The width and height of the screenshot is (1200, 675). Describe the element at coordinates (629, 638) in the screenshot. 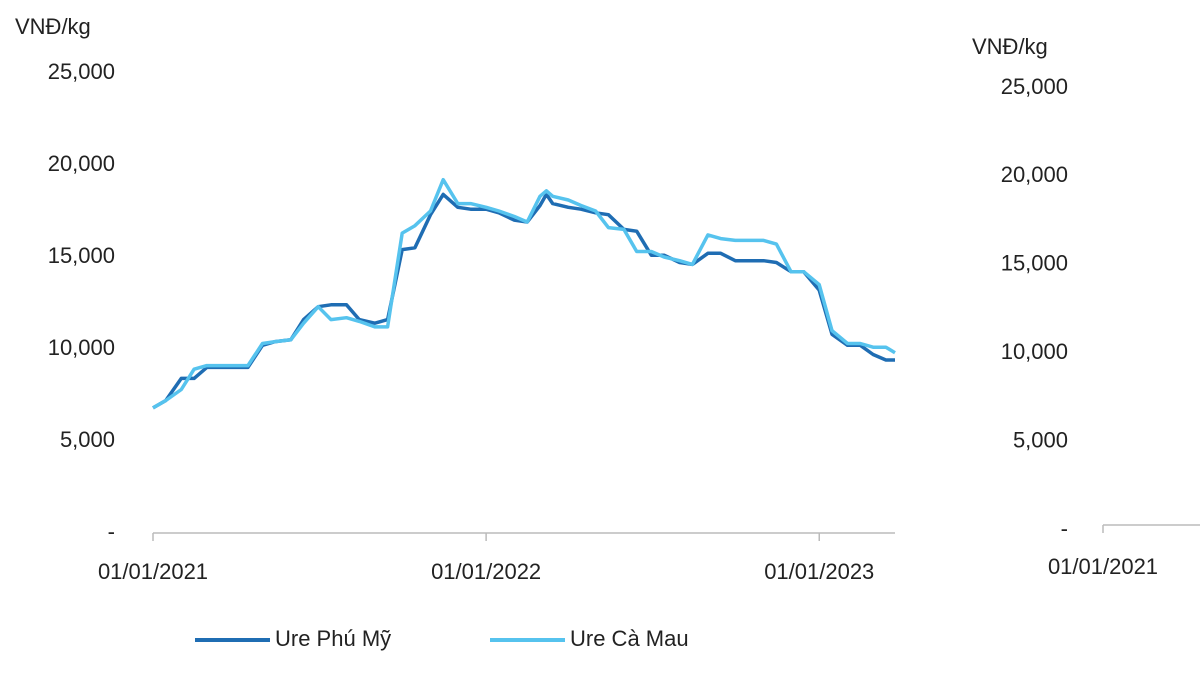

I see `legend-label: Ure Cà Mau` at that location.